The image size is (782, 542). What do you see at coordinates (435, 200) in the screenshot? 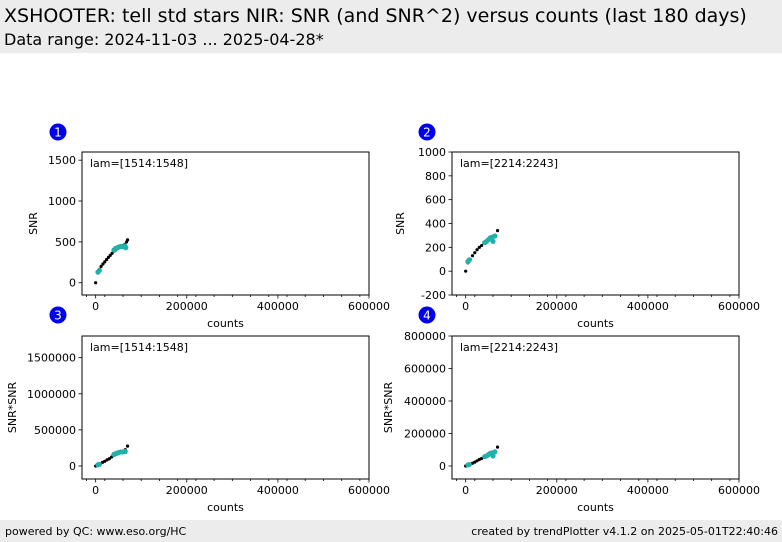
I see `y-tick-label: 600` at bounding box center [435, 200].